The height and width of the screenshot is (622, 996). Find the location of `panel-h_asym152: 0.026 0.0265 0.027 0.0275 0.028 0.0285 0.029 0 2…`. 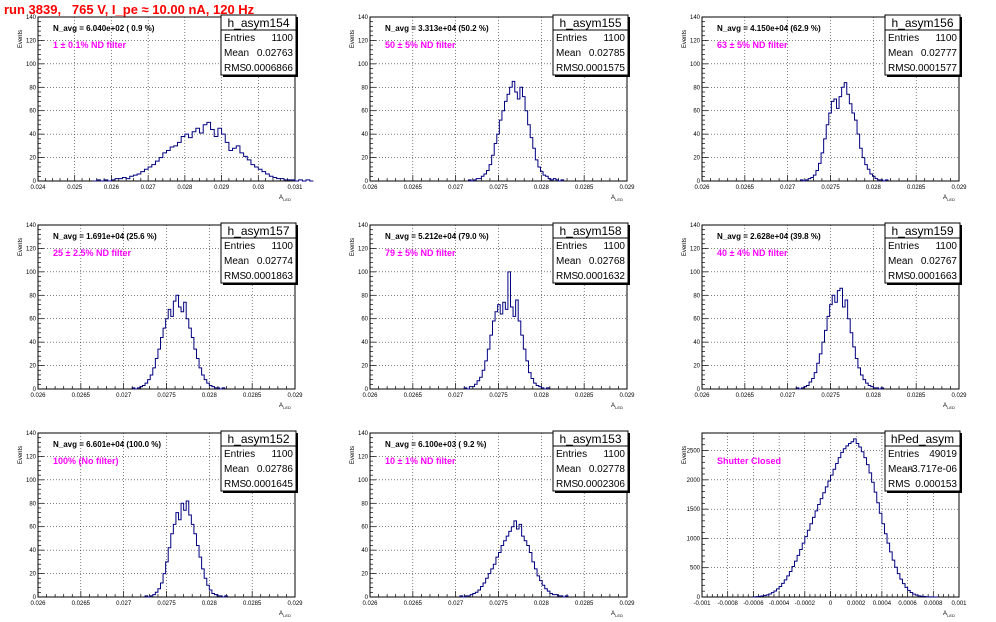

panel-h_asym152: 0.026 0.0265 0.027 0.0275 0.028 0.0285 0.029 0 2… is located at coordinates (160, 524).